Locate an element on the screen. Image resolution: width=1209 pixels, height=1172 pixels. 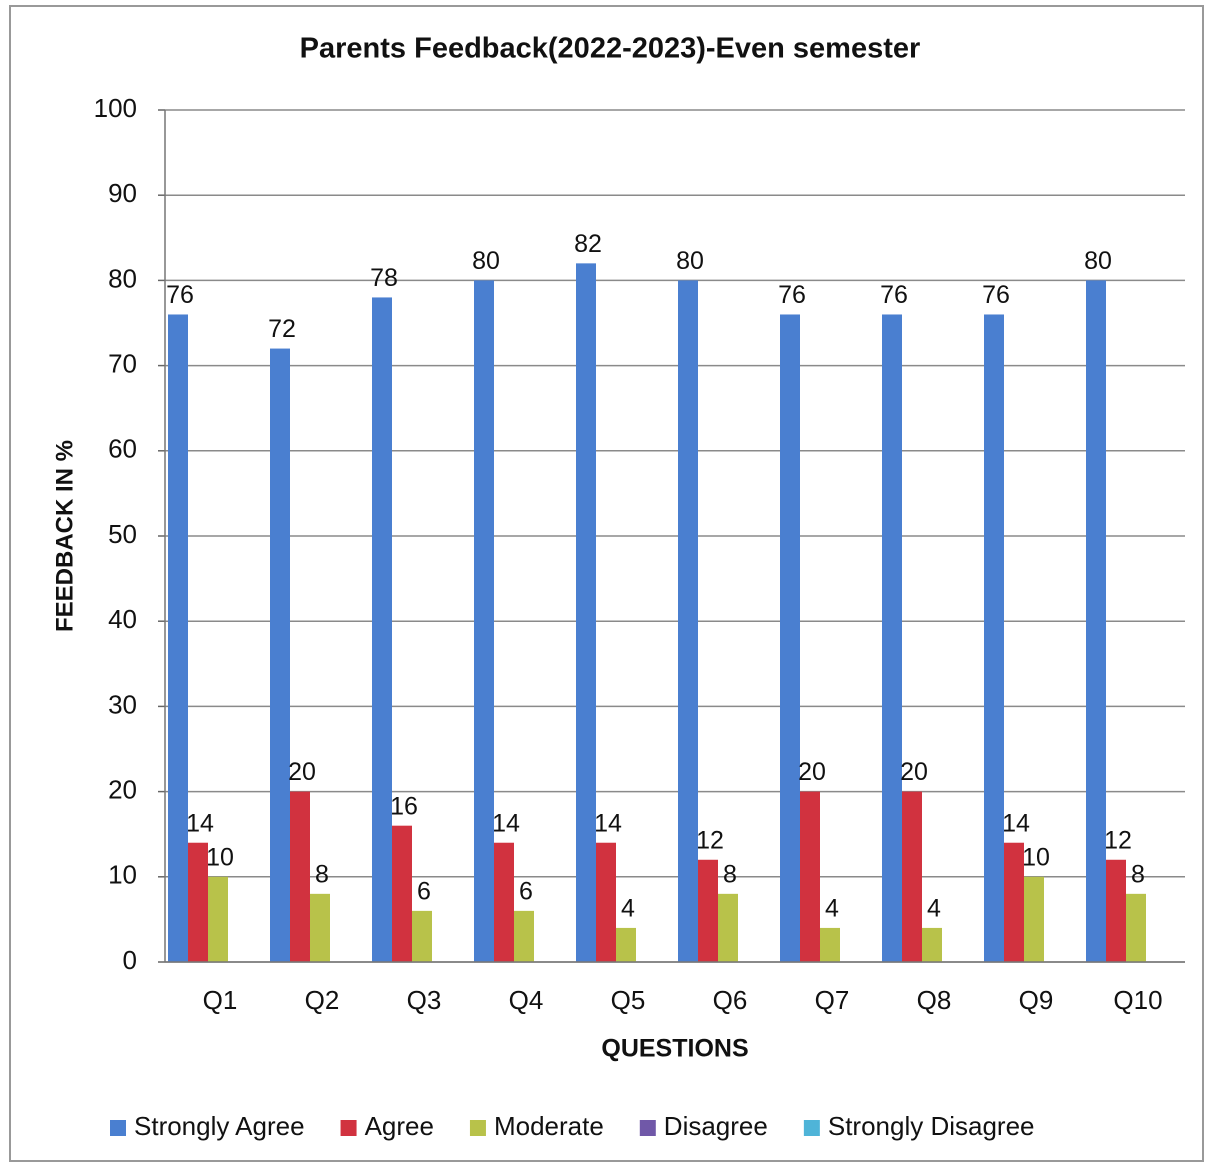
y-tick-label: 50 is located at coordinates (122, 534).